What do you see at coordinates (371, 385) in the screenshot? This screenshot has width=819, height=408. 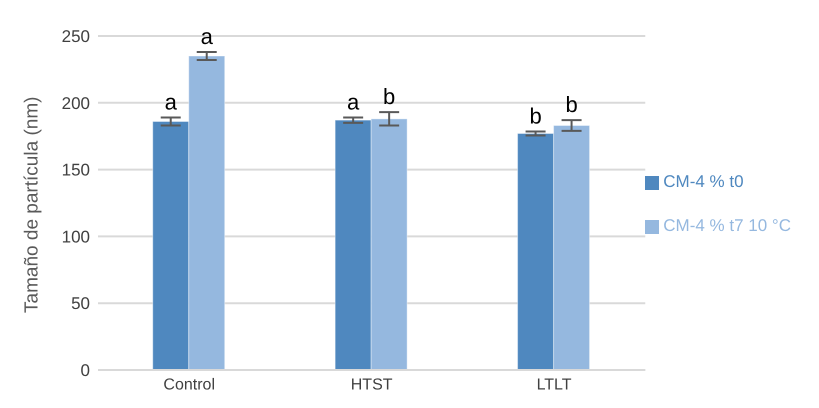 I see `x-tick-label: HTST` at bounding box center [371, 385].